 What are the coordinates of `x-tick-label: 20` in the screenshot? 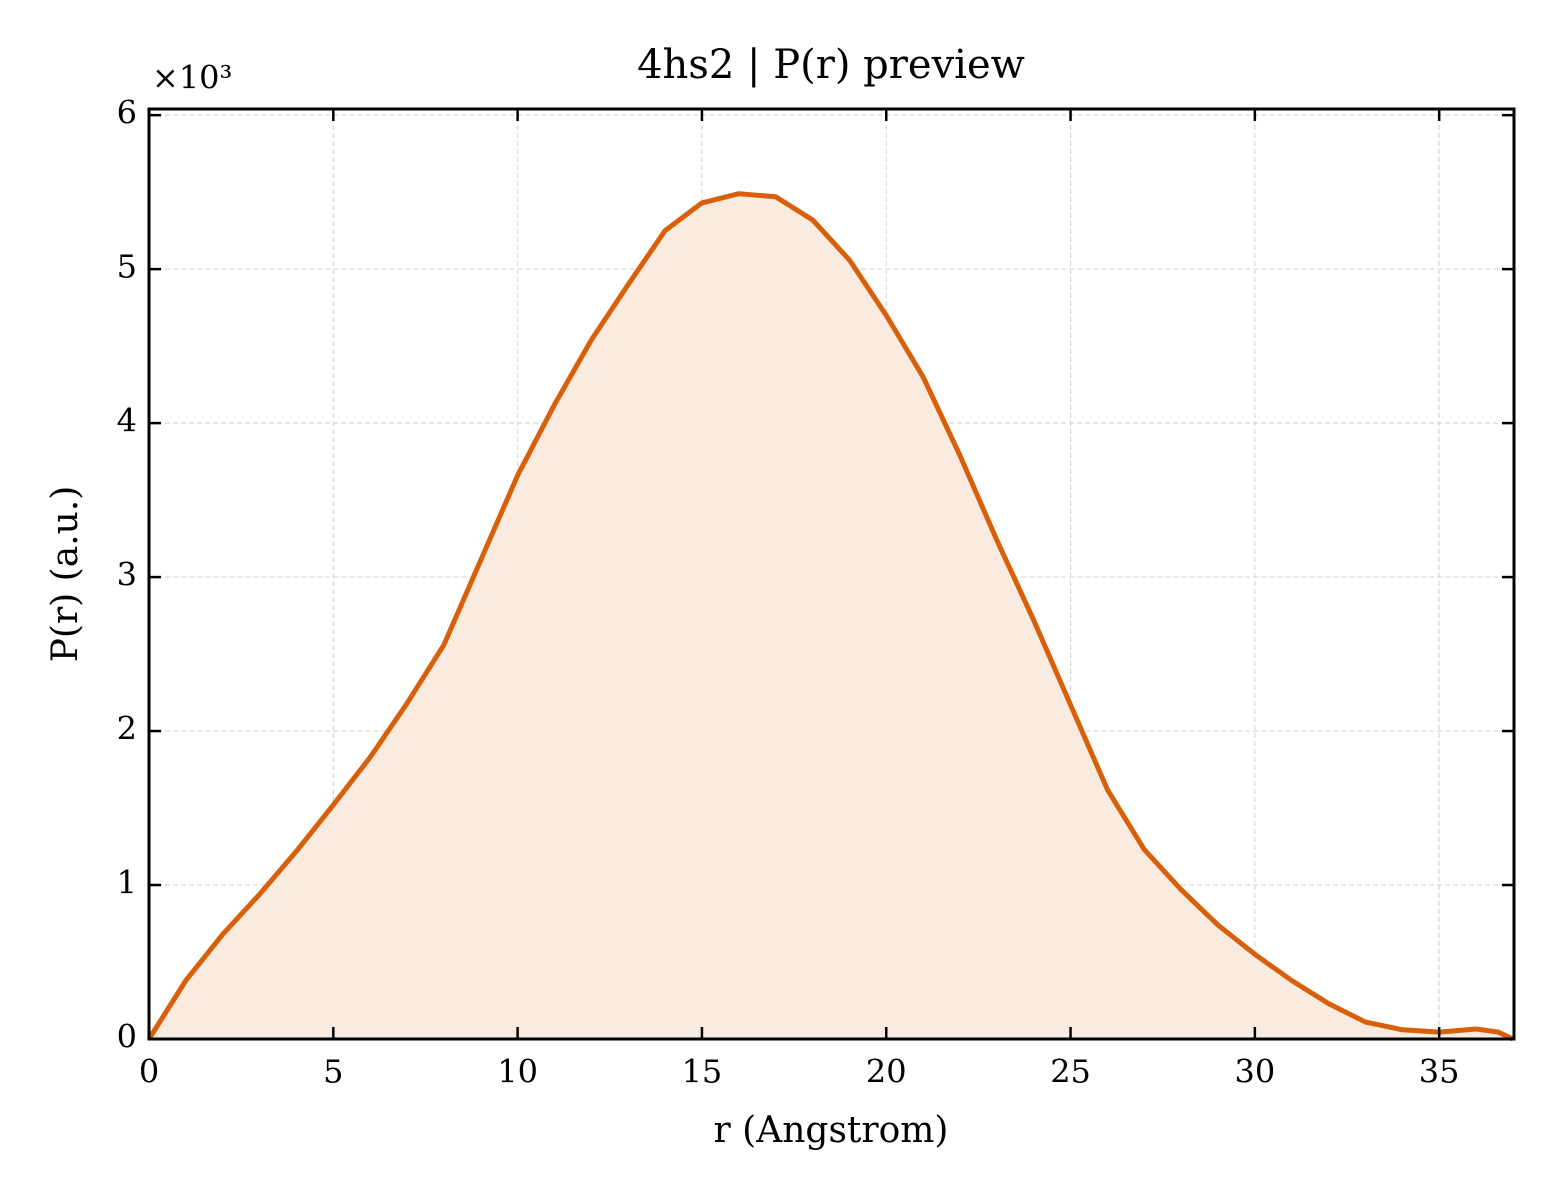 It's located at (886, 1072).